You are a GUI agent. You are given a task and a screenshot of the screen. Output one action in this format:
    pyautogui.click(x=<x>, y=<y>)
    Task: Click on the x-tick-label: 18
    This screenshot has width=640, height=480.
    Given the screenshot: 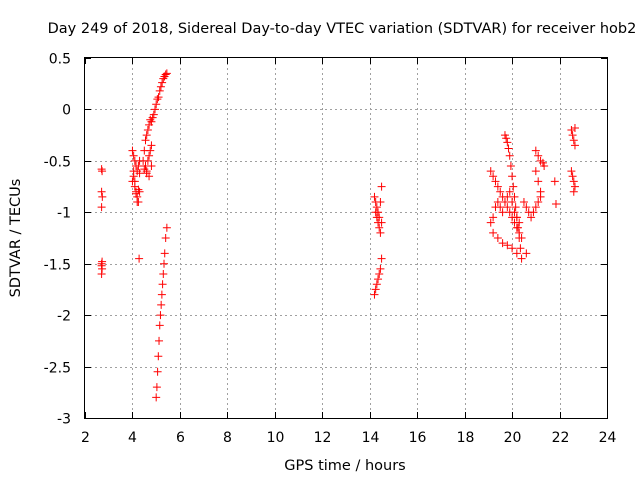 What is the action you would take?
    pyautogui.click(x=466, y=438)
    